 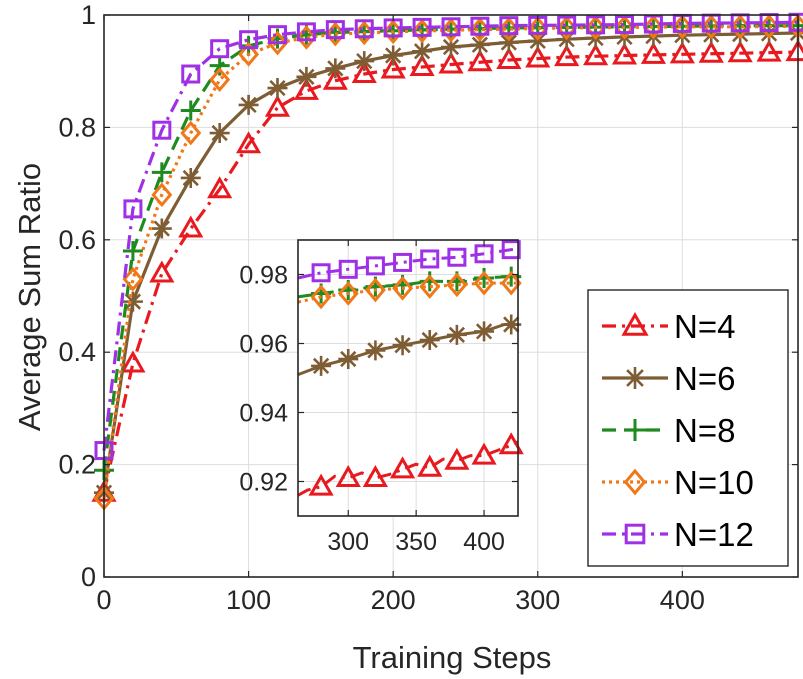 I want to click on inset-series-N10, so click(x=409, y=290).